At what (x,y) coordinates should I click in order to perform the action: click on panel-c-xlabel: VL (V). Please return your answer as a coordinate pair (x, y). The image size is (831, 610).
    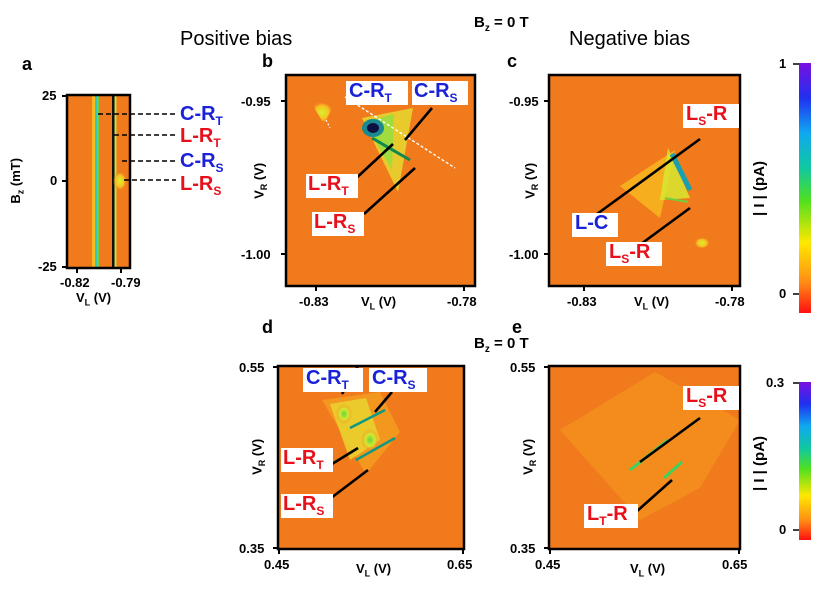
    Looking at the image, I should click on (652, 303).